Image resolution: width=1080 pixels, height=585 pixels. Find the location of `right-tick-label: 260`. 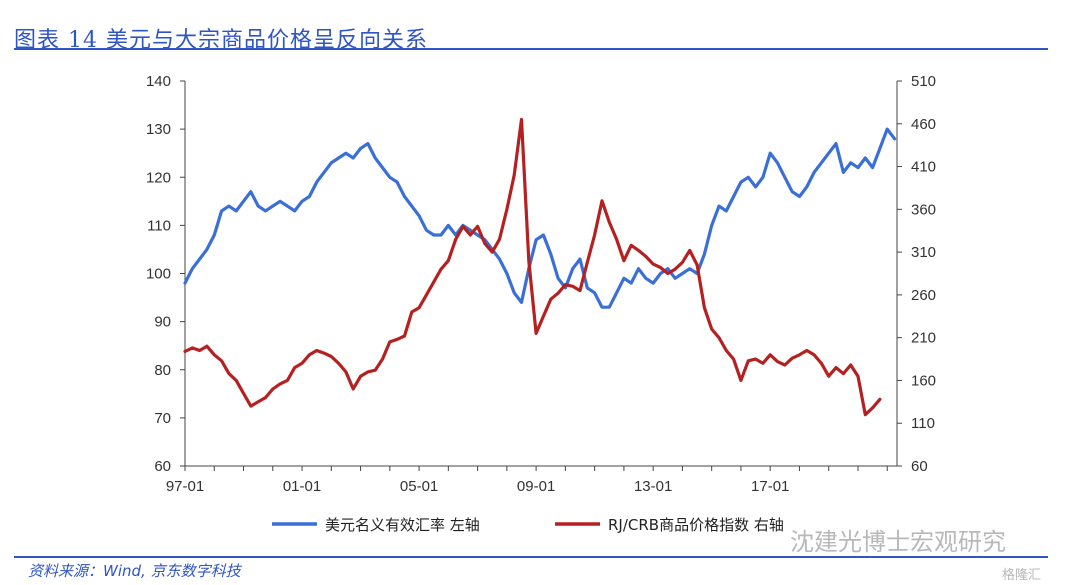

right-tick-label: 260 is located at coordinates (923, 295).